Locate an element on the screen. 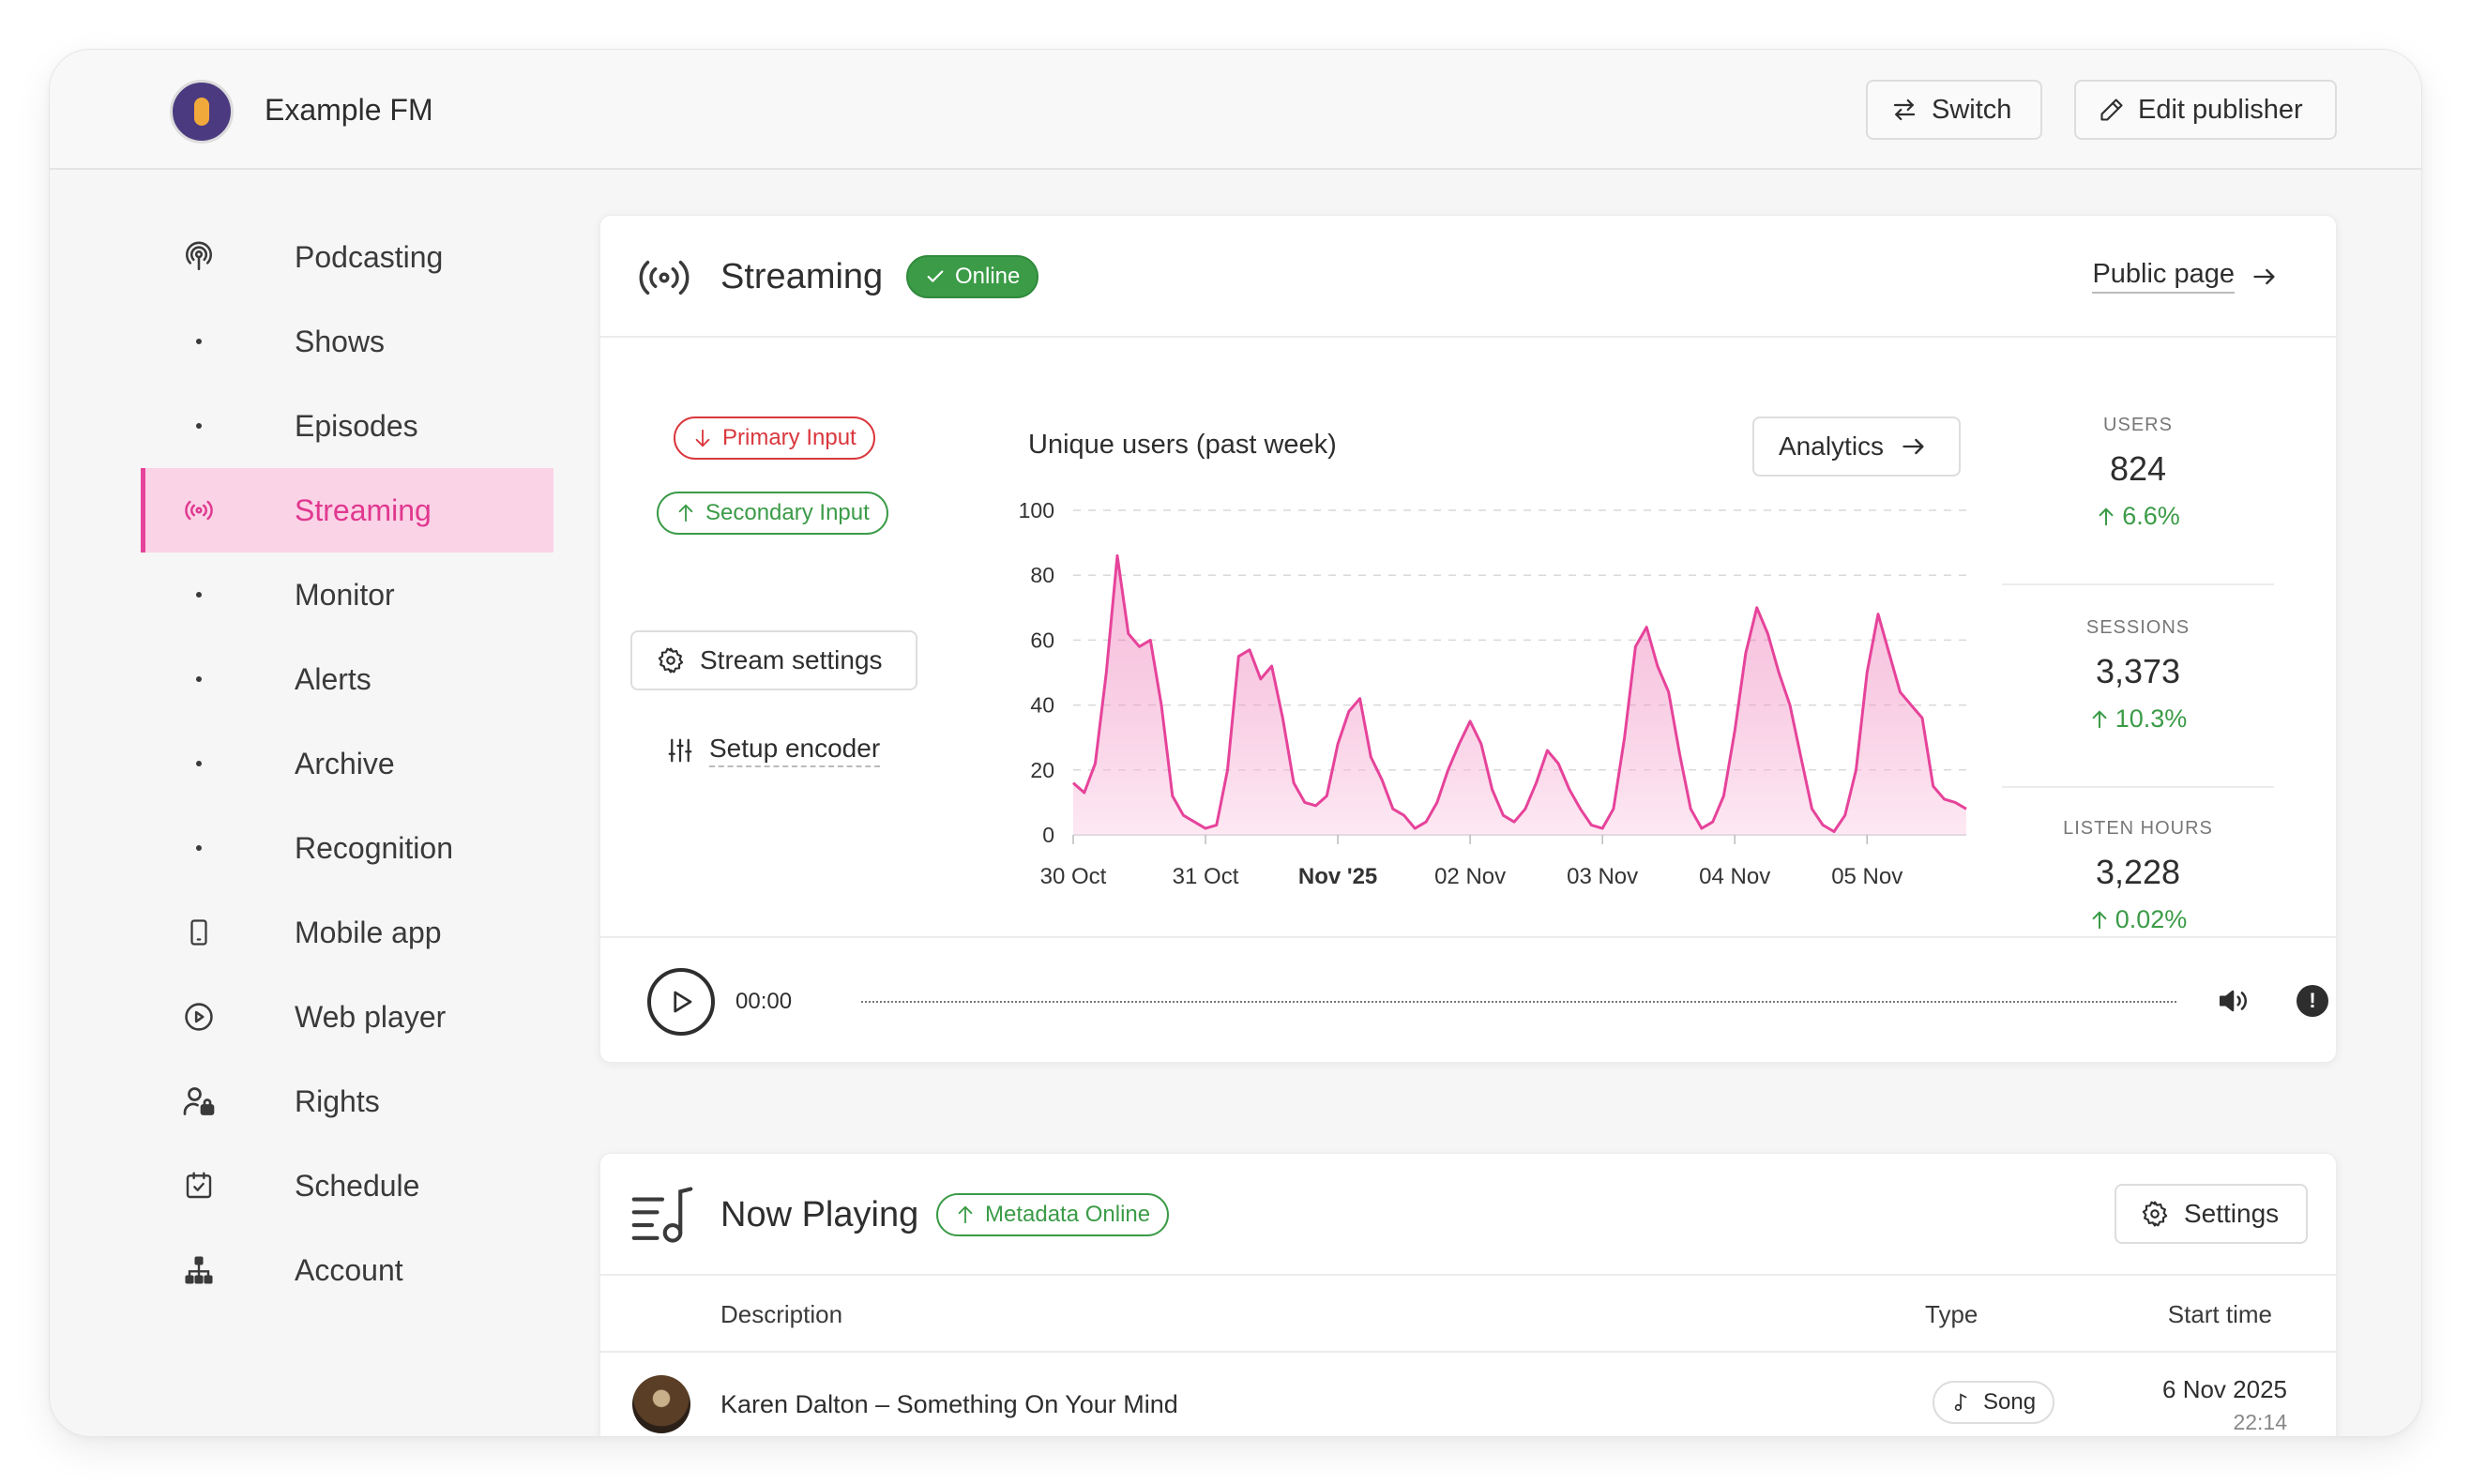  setup-encoder-link: Setup encoder is located at coordinates (774, 751).